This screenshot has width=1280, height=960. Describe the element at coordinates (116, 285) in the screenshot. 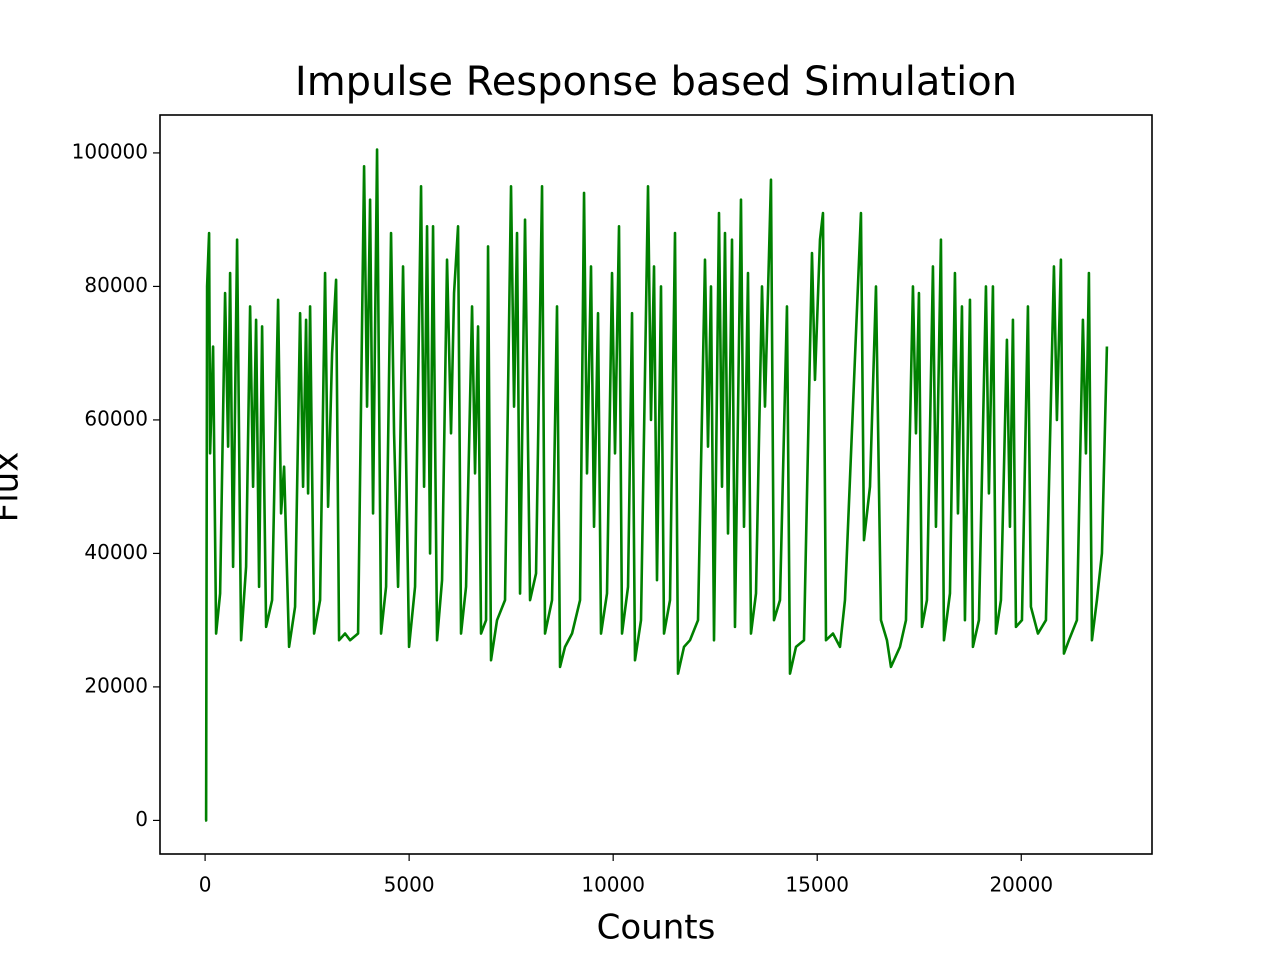

I see `y-tick-label: 80000` at that location.